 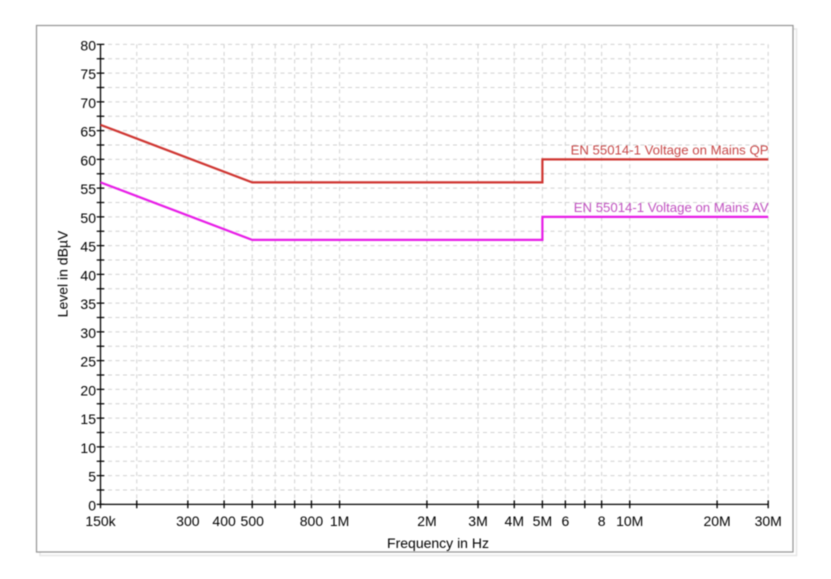 I want to click on svg-text: 4M, so click(x=514, y=521).